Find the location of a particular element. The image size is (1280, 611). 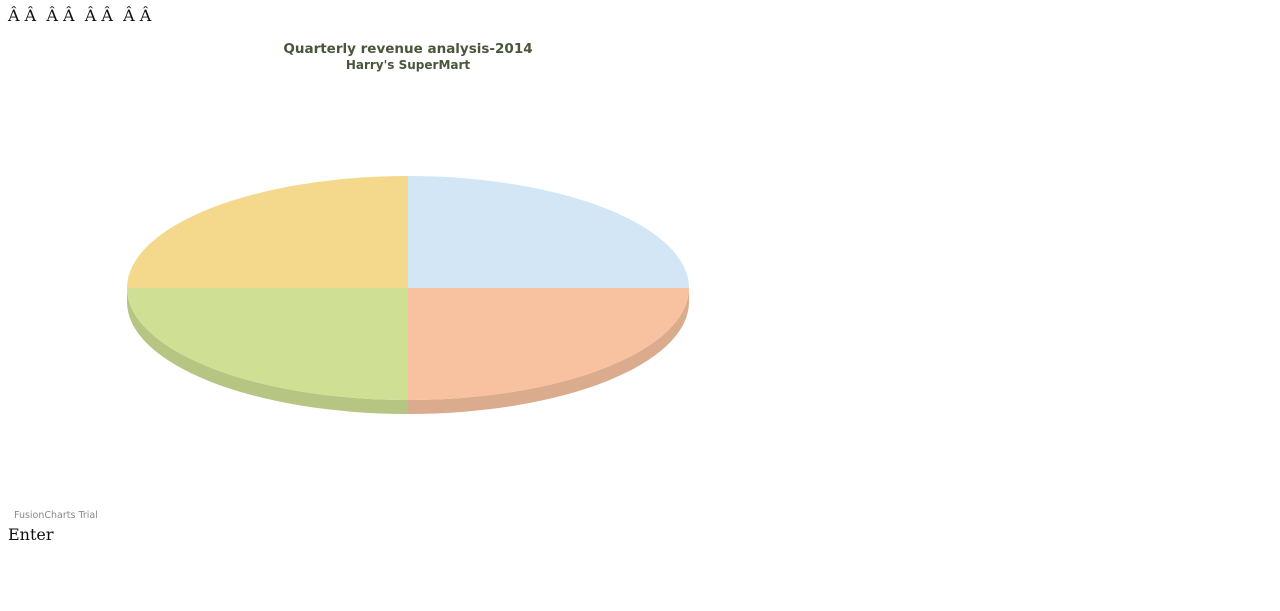

pie-side-group is located at coordinates (408, 351).